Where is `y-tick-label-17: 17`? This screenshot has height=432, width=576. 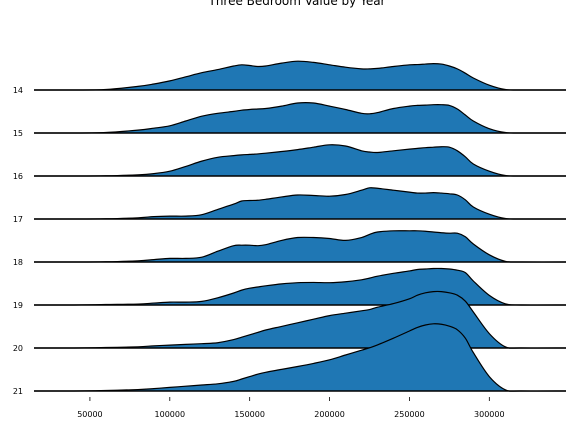 y-tick-label-17: 17 is located at coordinates (18, 219).